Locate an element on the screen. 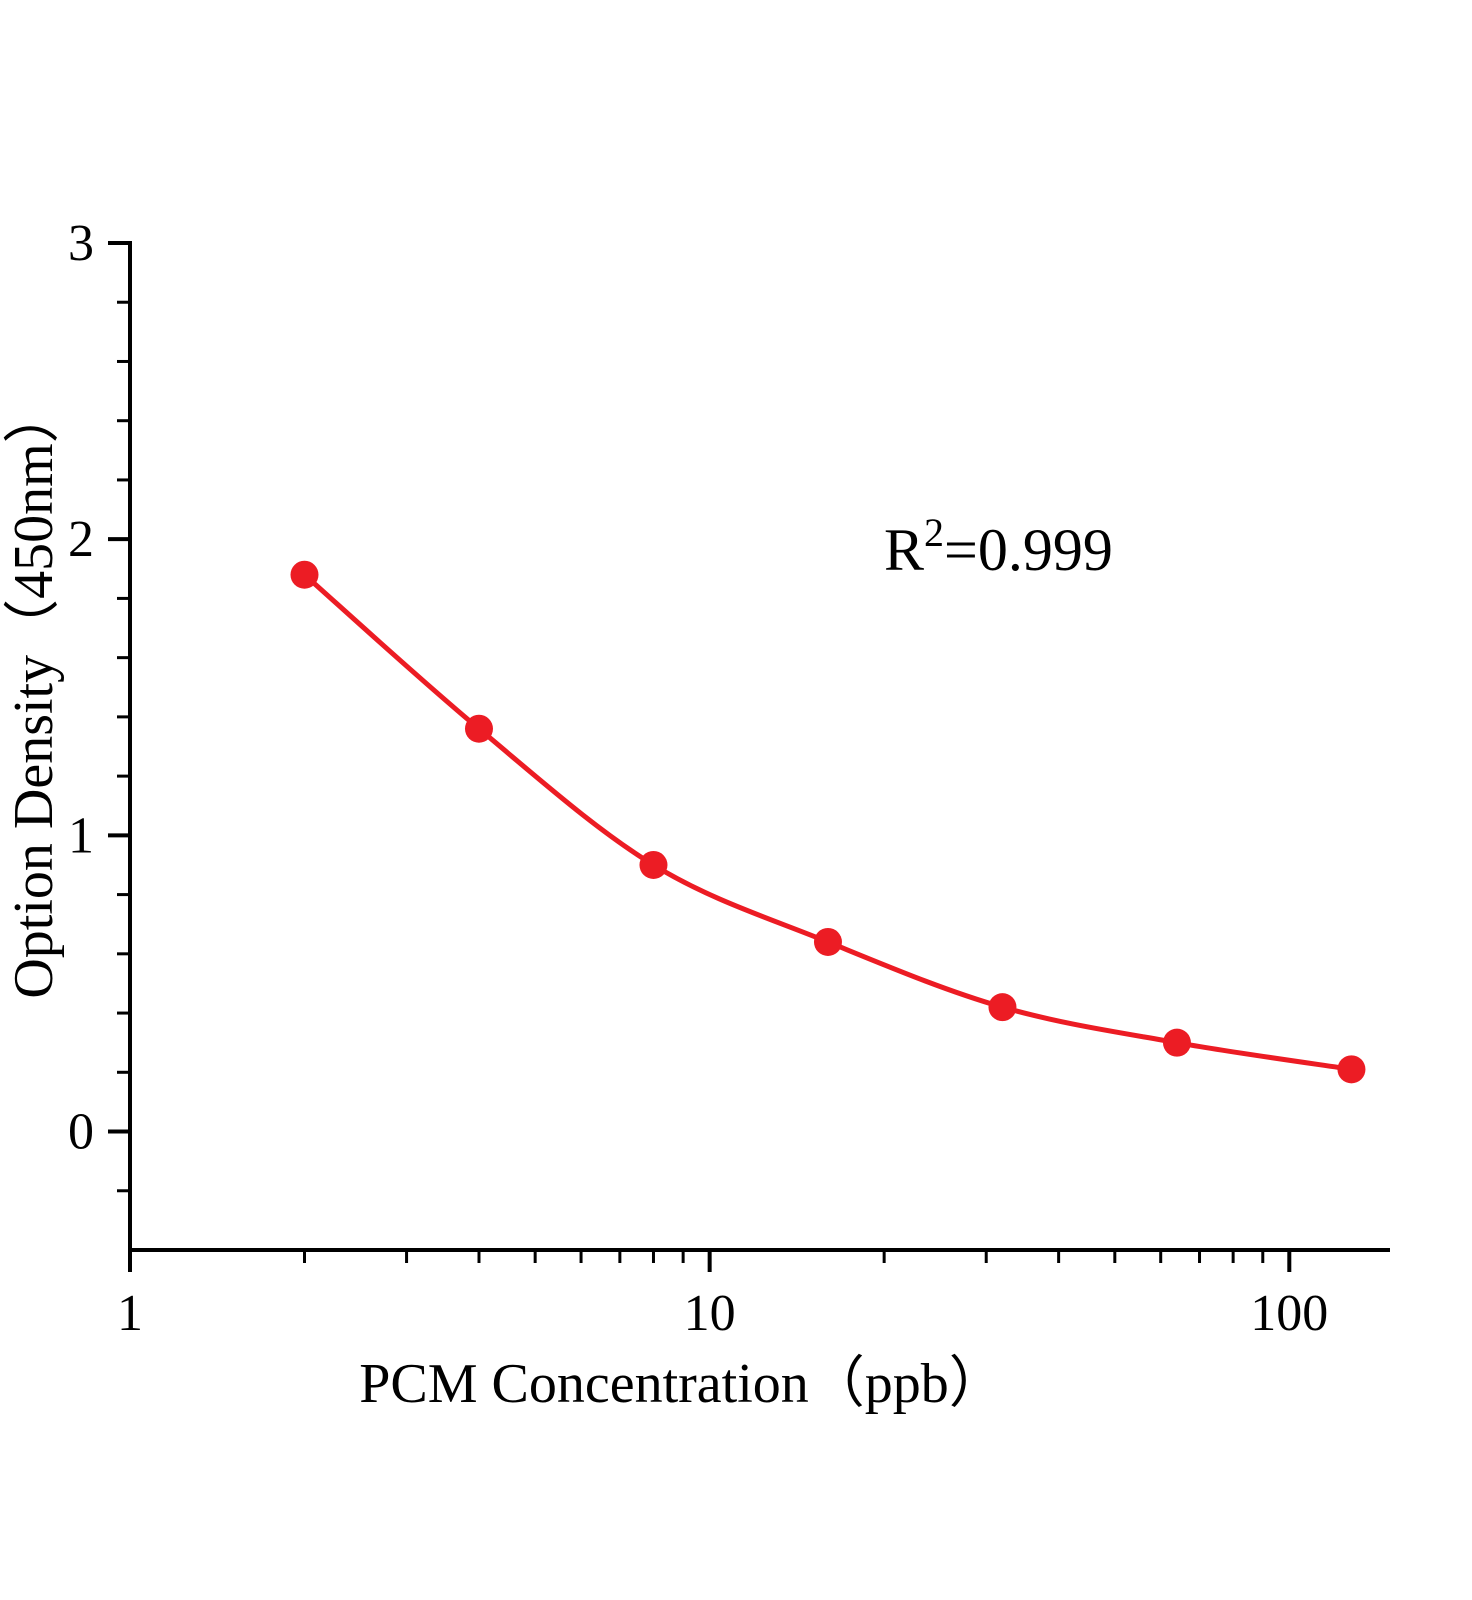 Image resolution: width=1472 pixels, height=1600 pixels. r-squared-annotation: R2=0.999 is located at coordinates (998, 546).